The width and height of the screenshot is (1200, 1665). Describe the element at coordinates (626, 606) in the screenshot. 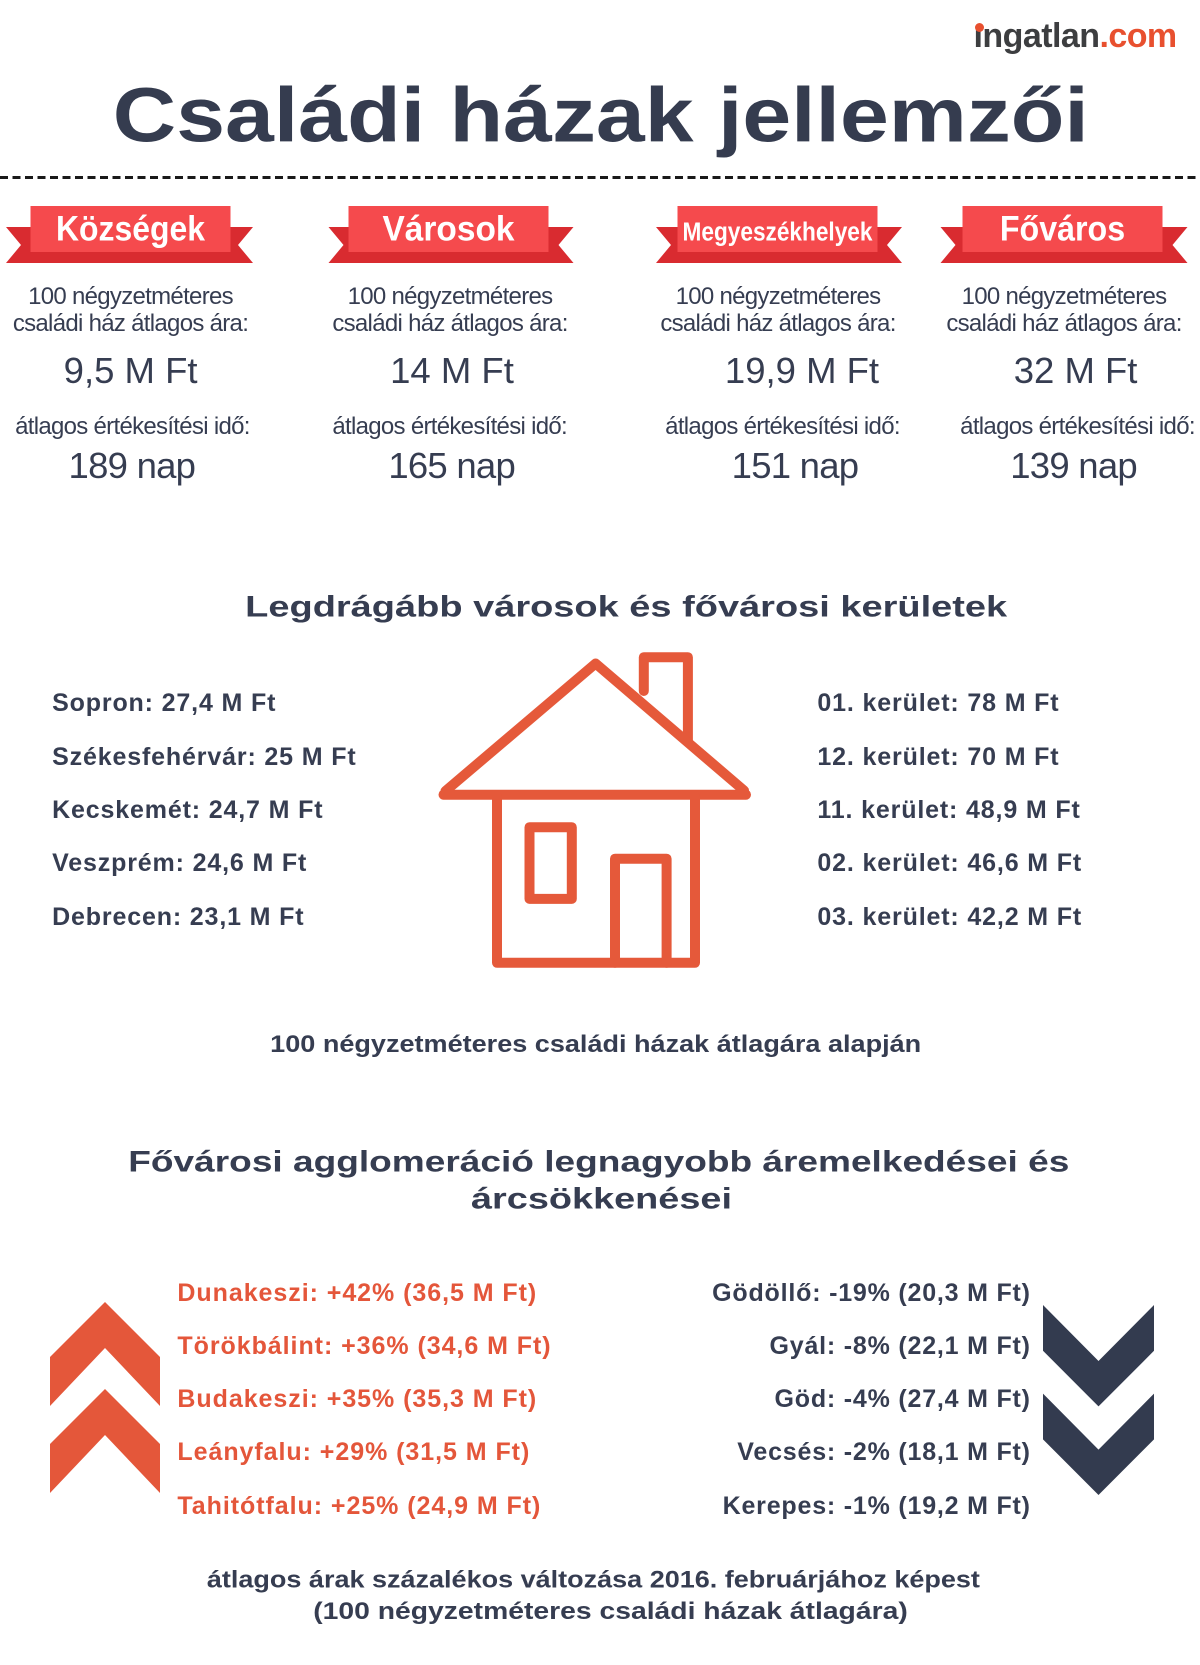

I see `svg-text:Legdrágább városok és fővárosi: Legdrágább városok és fővárosi kerületek` at that location.